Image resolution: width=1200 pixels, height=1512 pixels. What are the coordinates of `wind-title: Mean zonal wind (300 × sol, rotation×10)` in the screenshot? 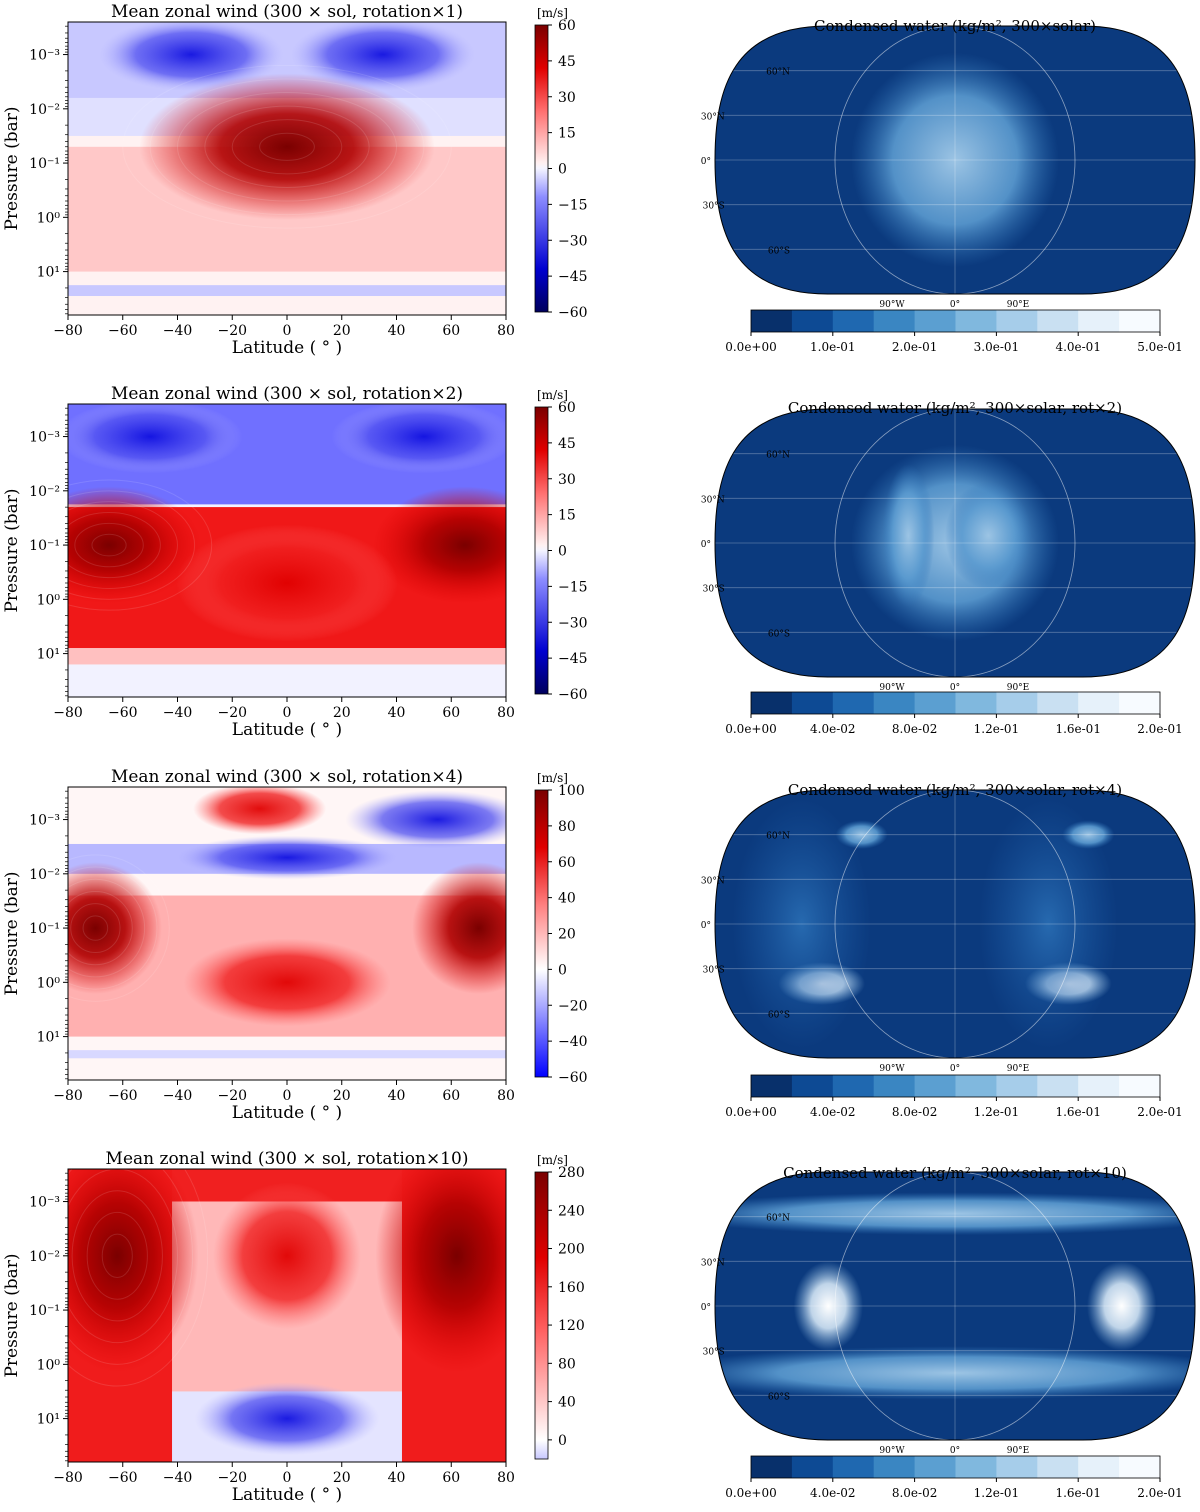 It's located at (287, 1159).